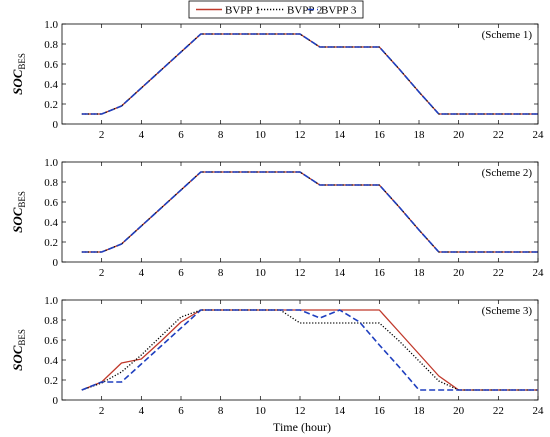 The height and width of the screenshot is (437, 550). I want to click on scheme-label: (Scheme 1), so click(507, 35).